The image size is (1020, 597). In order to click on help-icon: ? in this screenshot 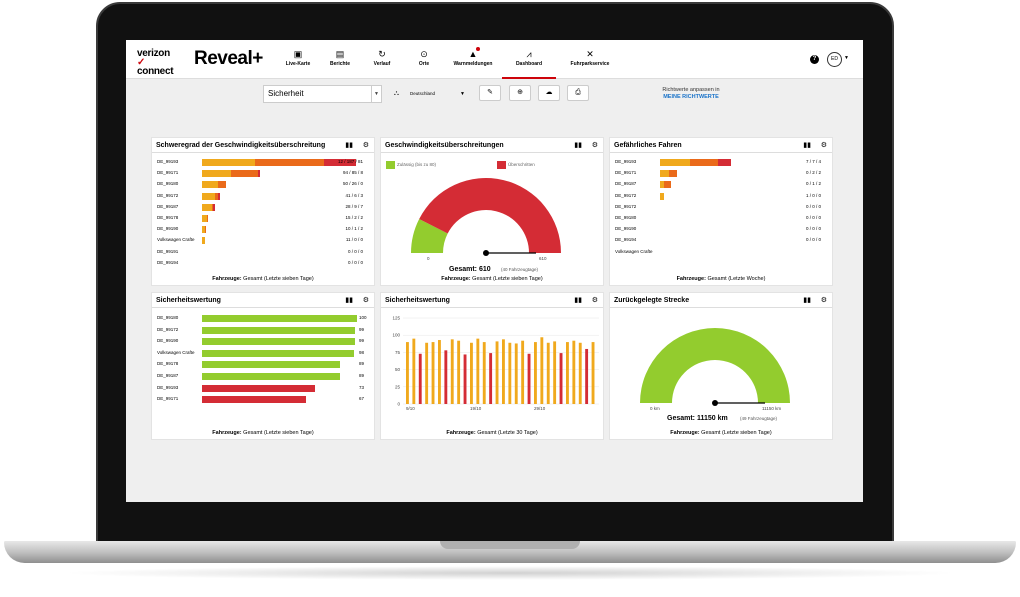, I will do `click(814, 59)`.